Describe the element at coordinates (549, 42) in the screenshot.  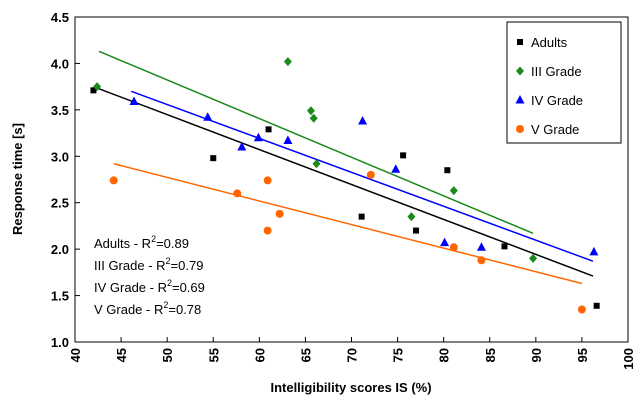
I see `legend-label: Adults` at that location.